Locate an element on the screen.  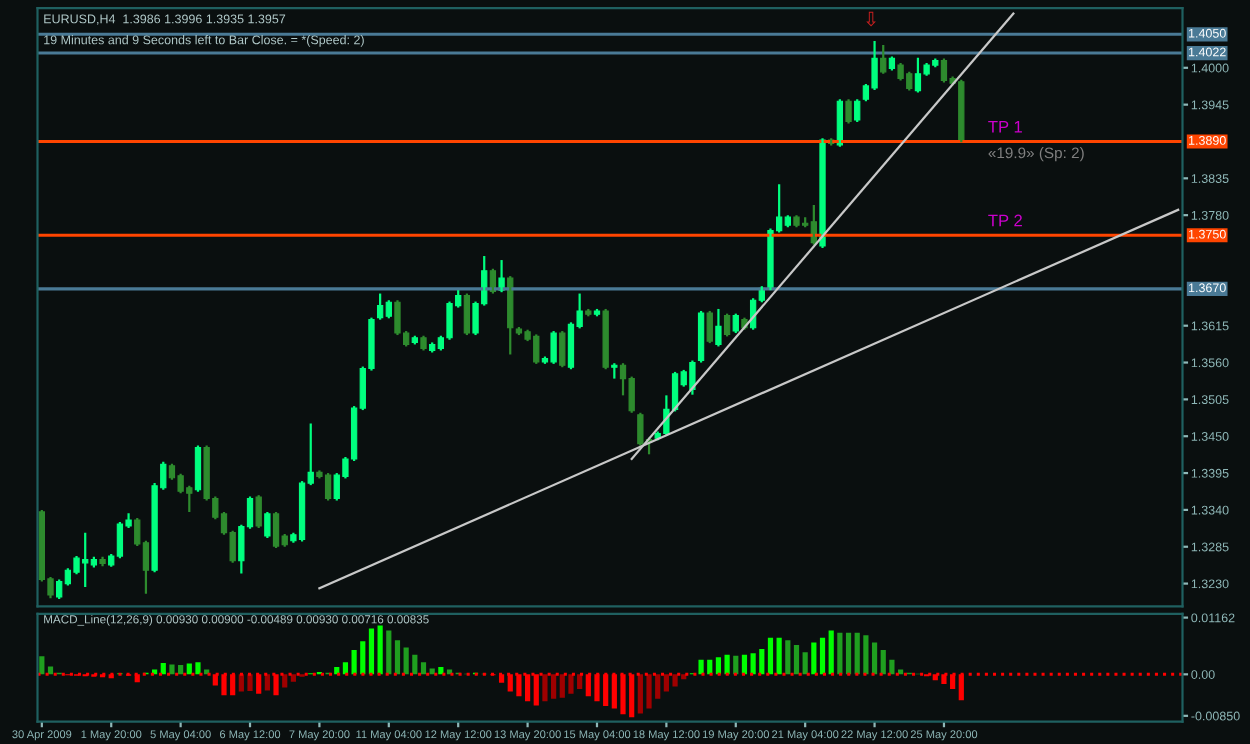
annotation: ⇩ is located at coordinates (871, 19).